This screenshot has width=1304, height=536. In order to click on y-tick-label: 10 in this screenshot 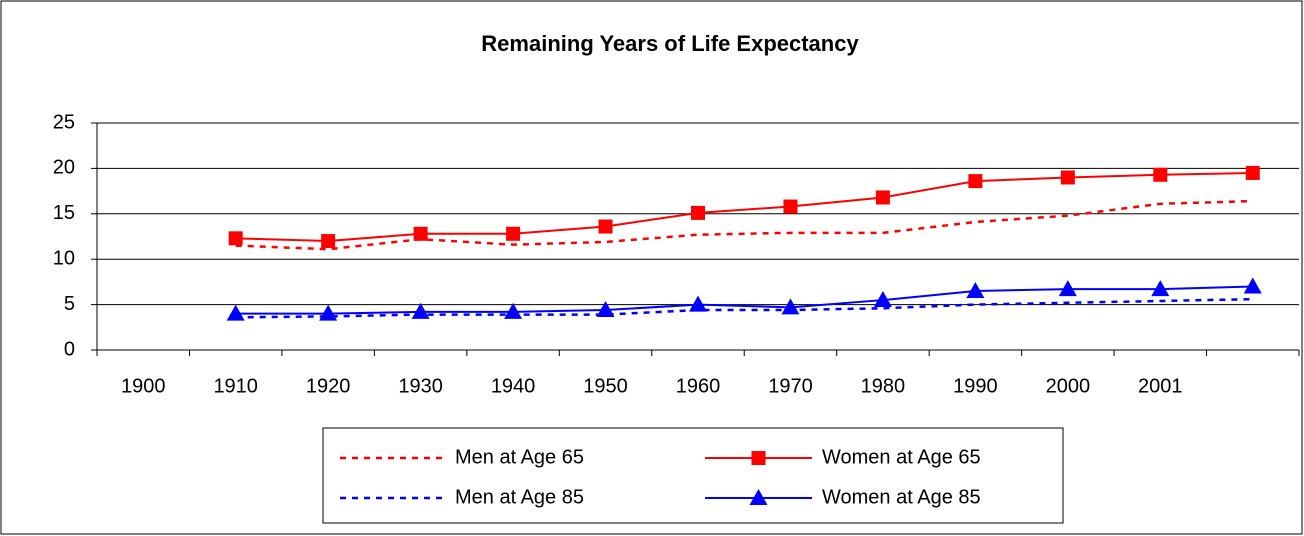, I will do `click(64, 258)`.